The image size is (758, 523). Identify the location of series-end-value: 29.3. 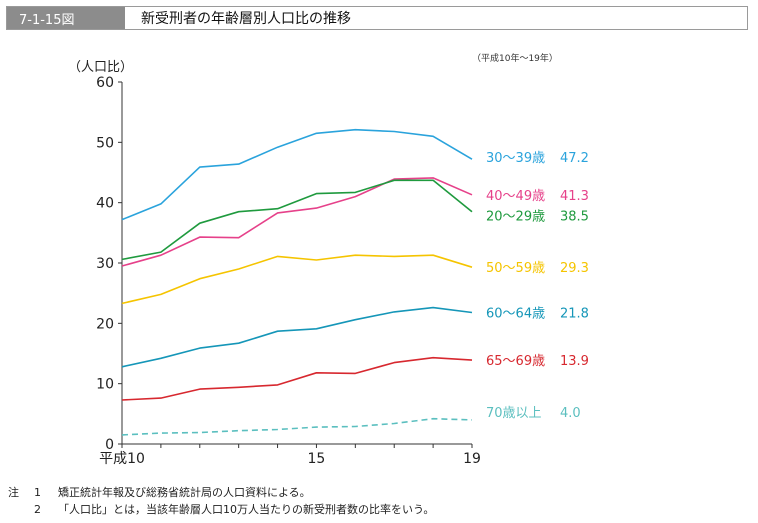
(574, 268).